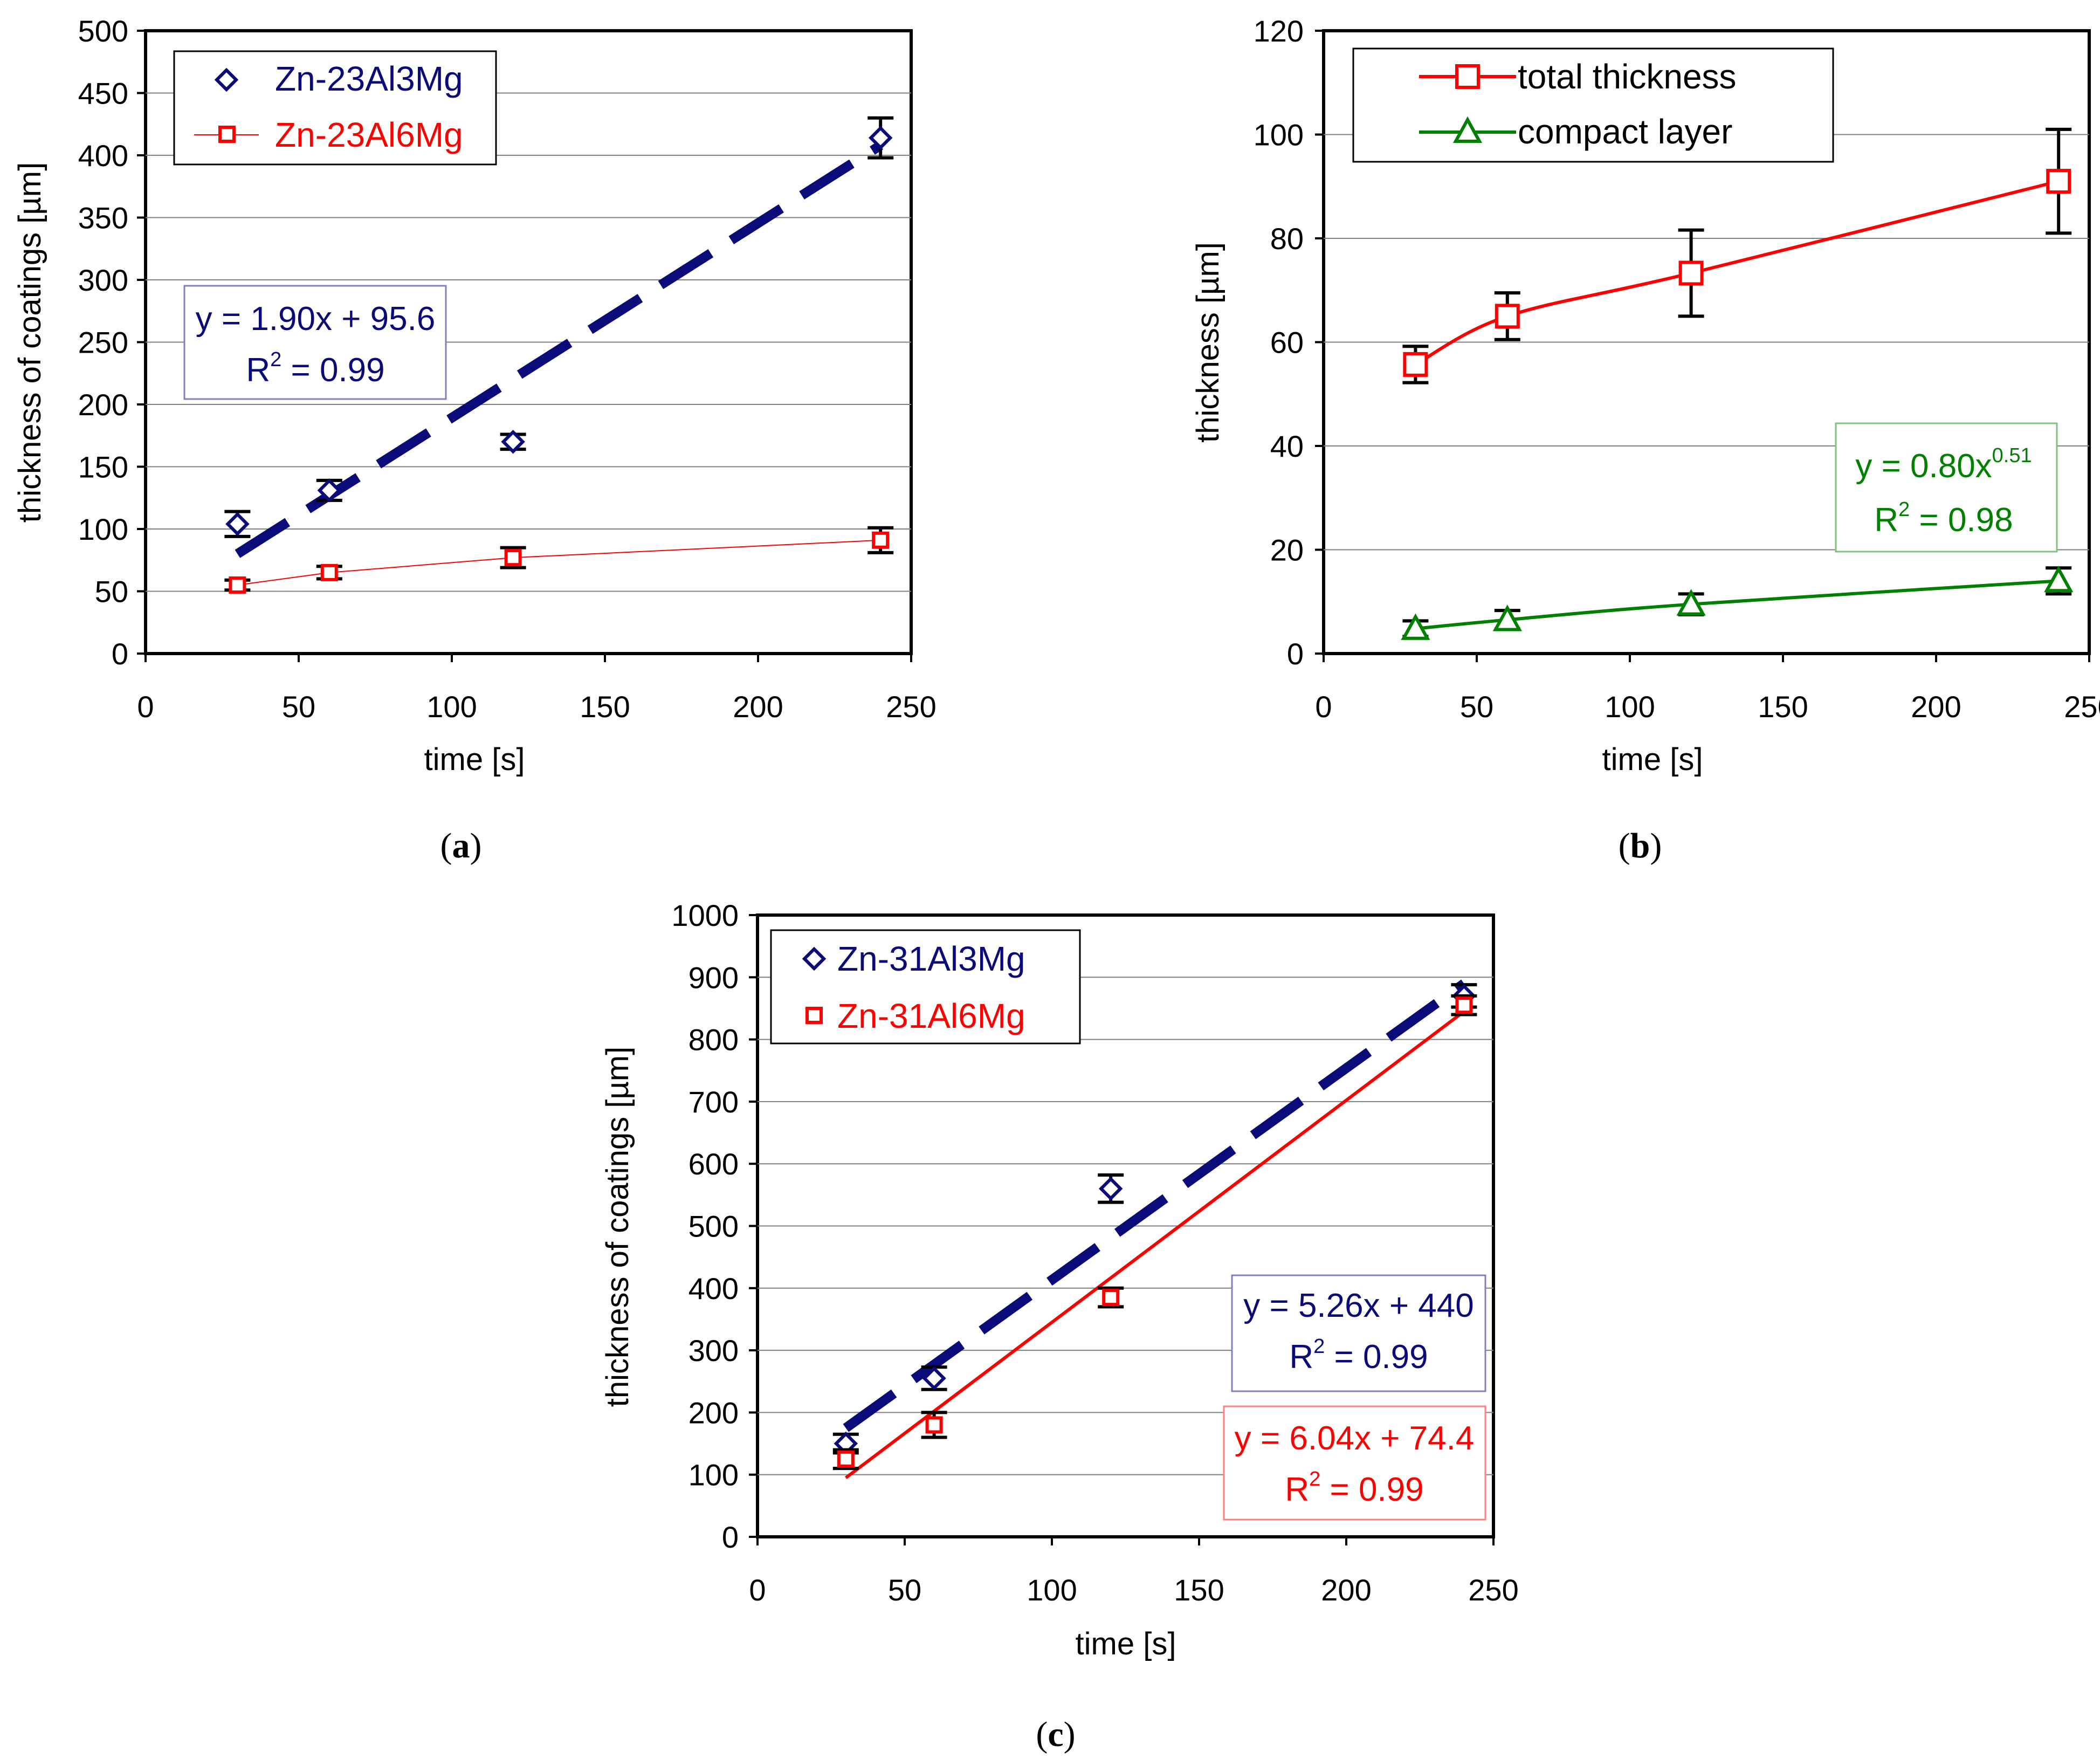 The height and width of the screenshot is (1759, 2100). Describe the element at coordinates (559, 355) in the screenshot. I see `panel-a-marks` at that location.